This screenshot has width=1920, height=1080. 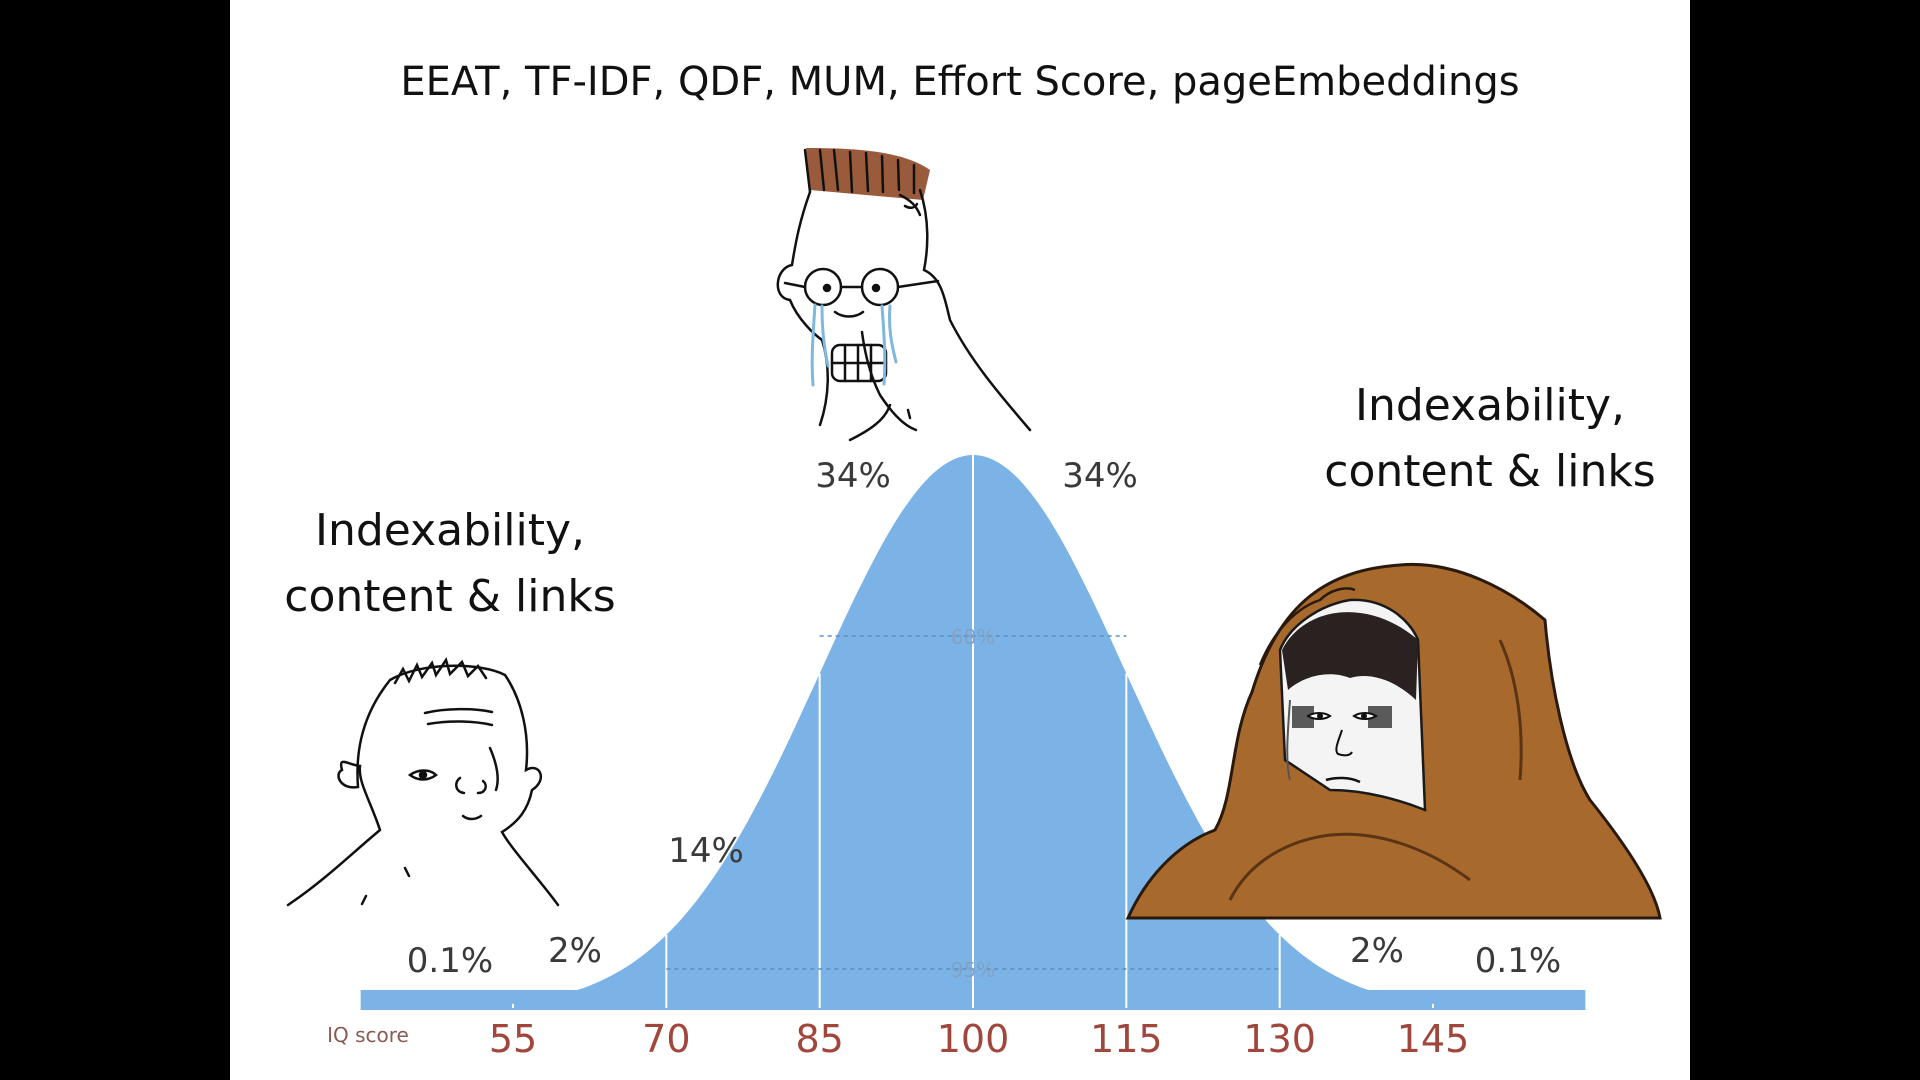 I want to click on left-caption-line-1: Indexability,, so click(x=450, y=530).